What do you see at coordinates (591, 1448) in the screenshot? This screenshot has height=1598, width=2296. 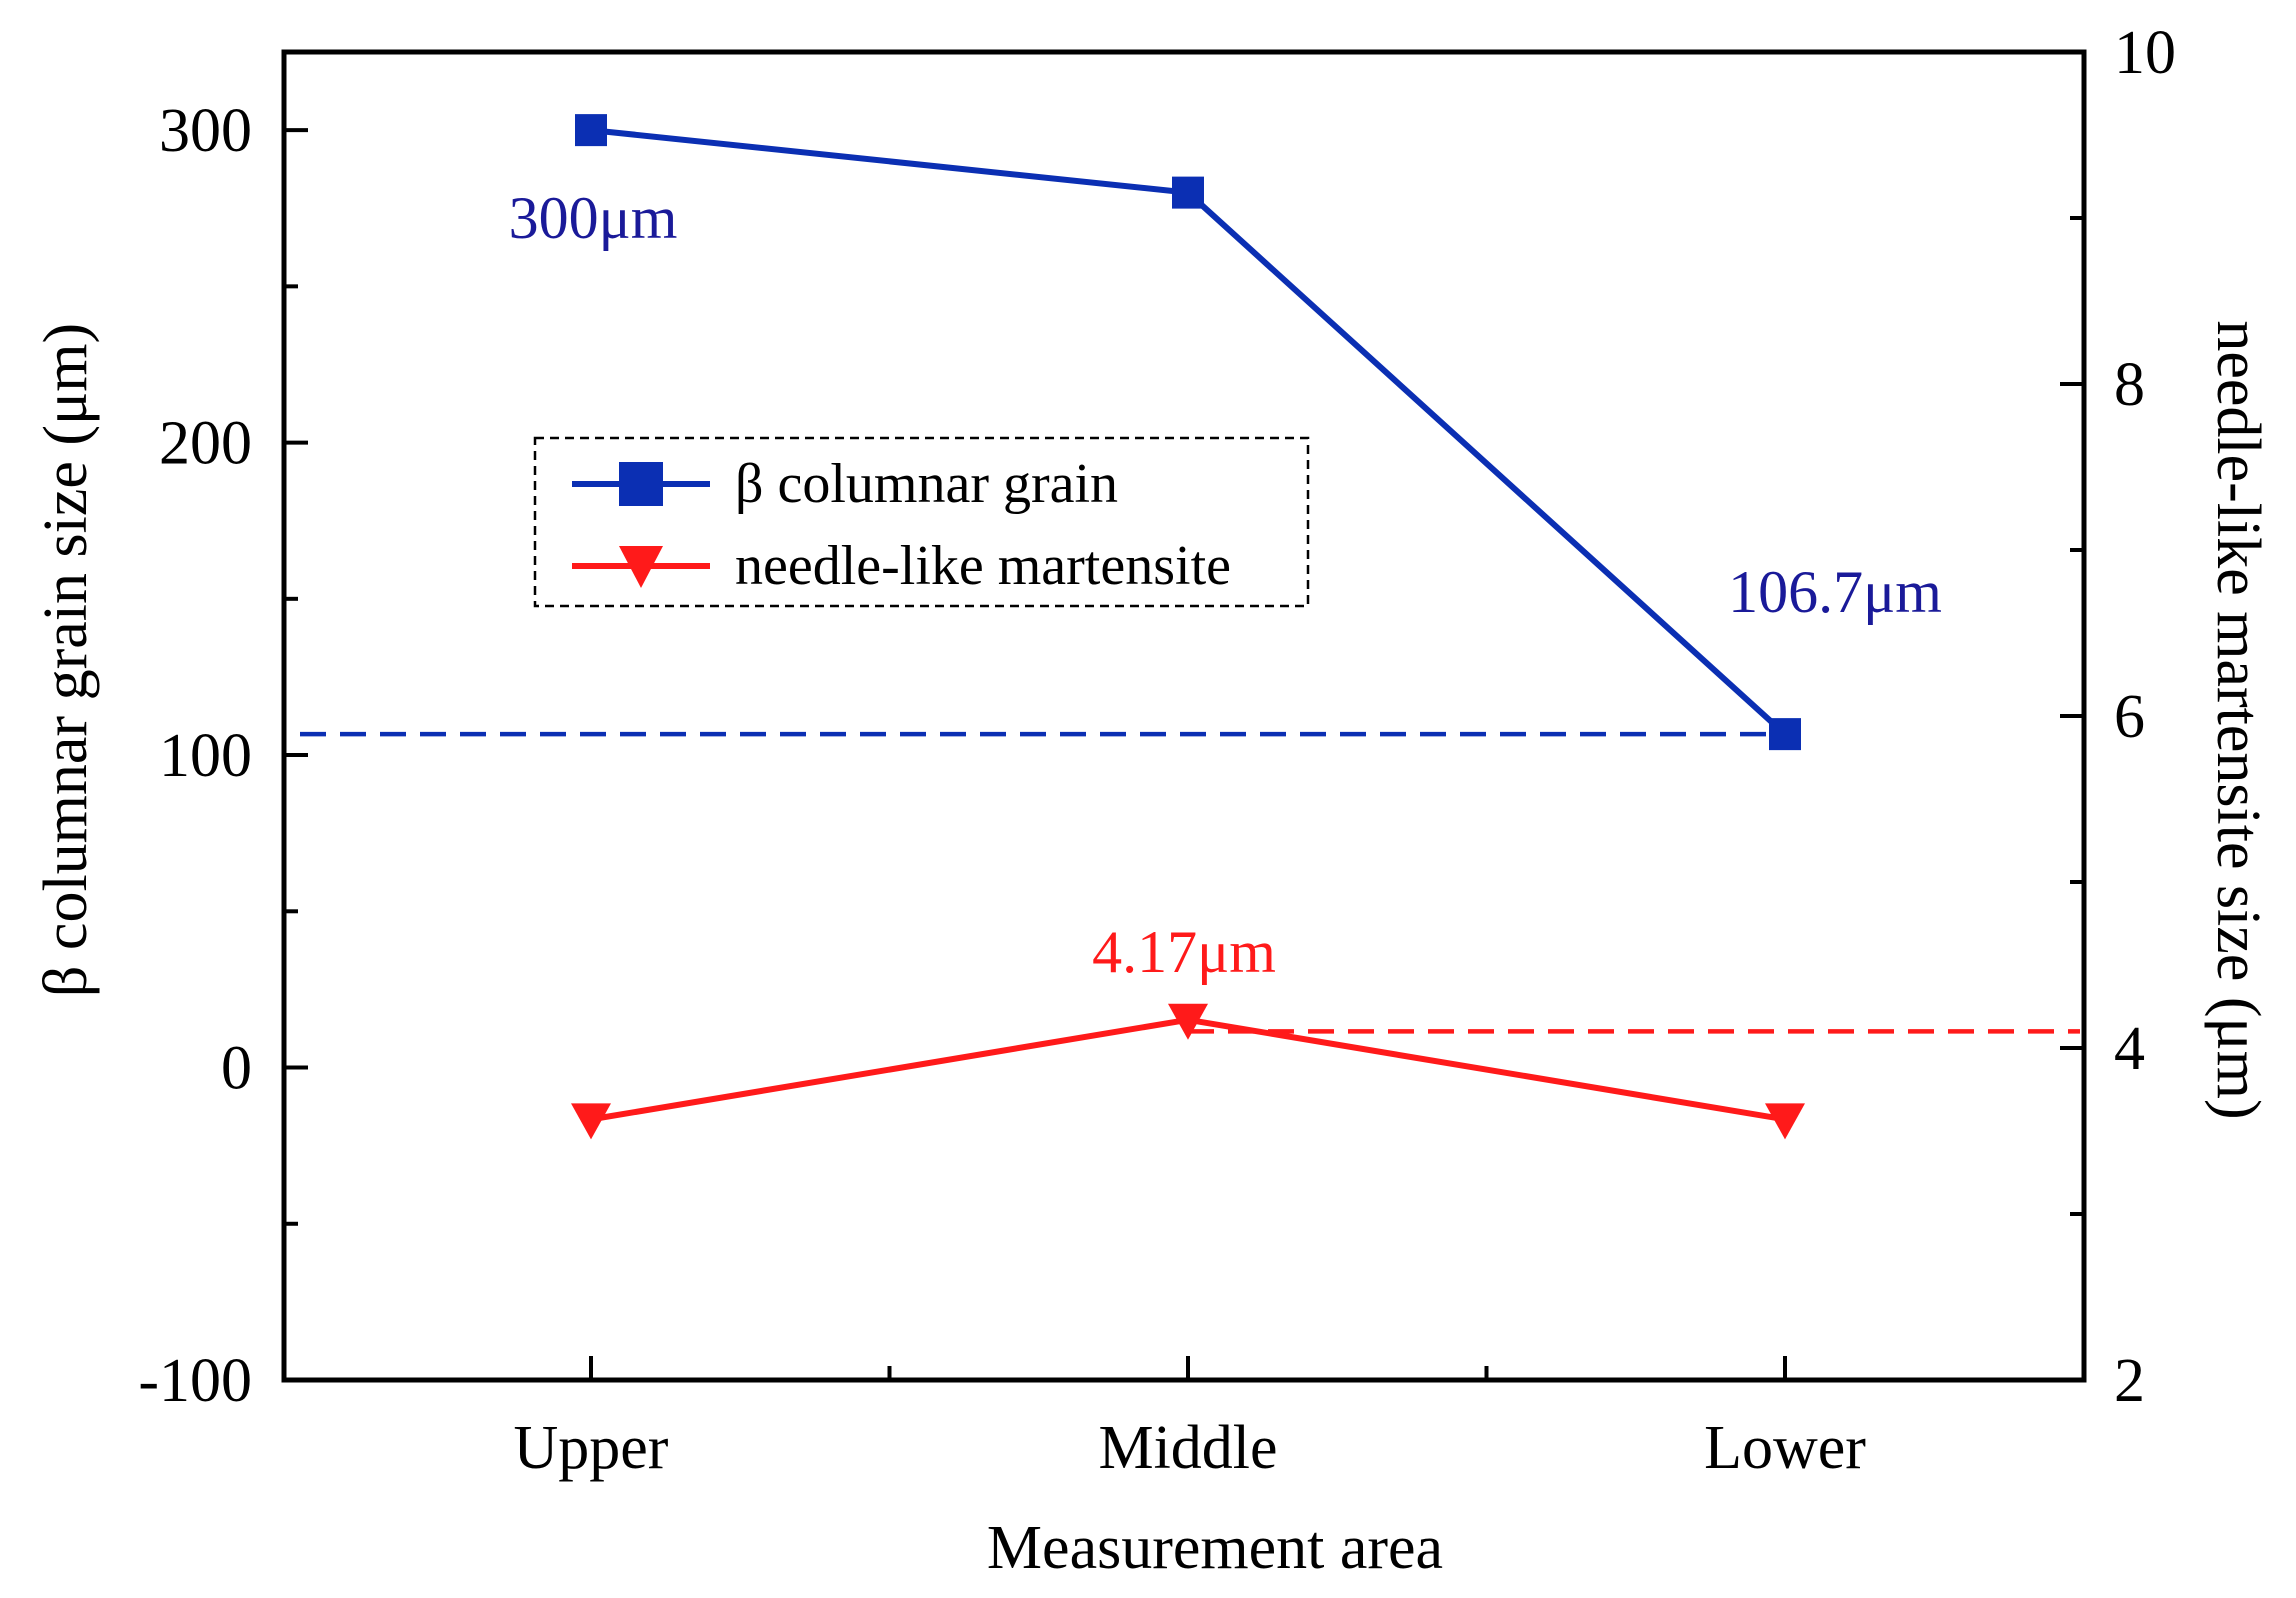 I see `x-tick-label: Upper` at bounding box center [591, 1448].